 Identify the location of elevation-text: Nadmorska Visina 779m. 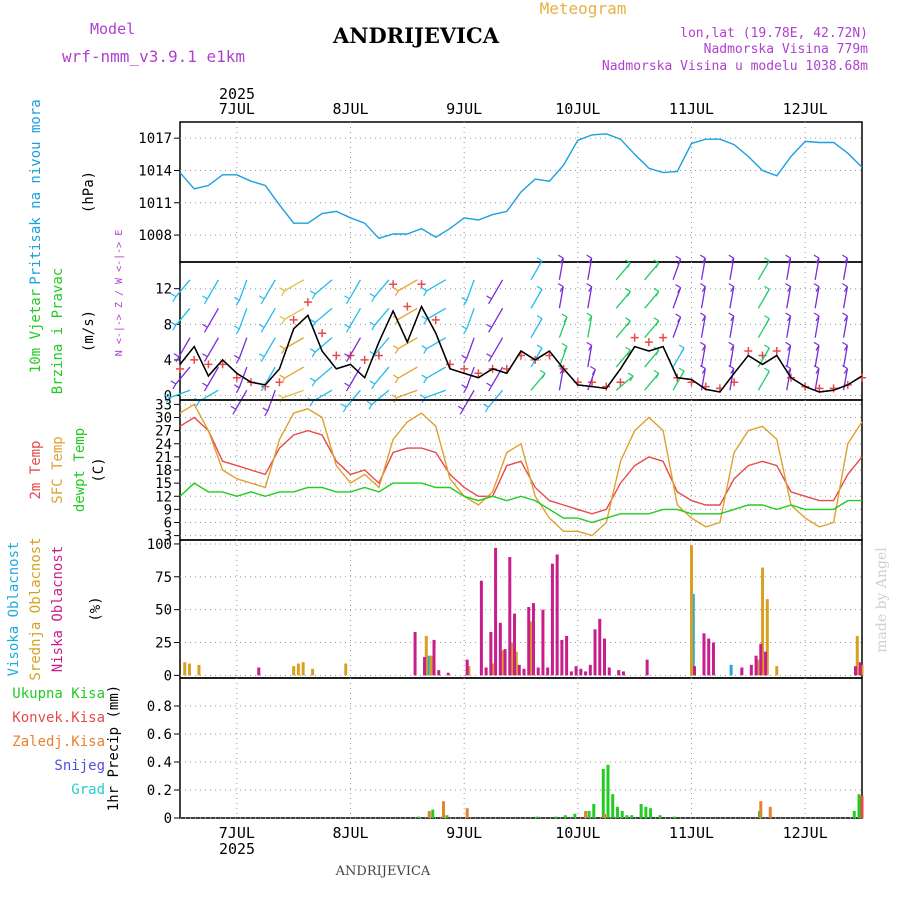
(786, 49).